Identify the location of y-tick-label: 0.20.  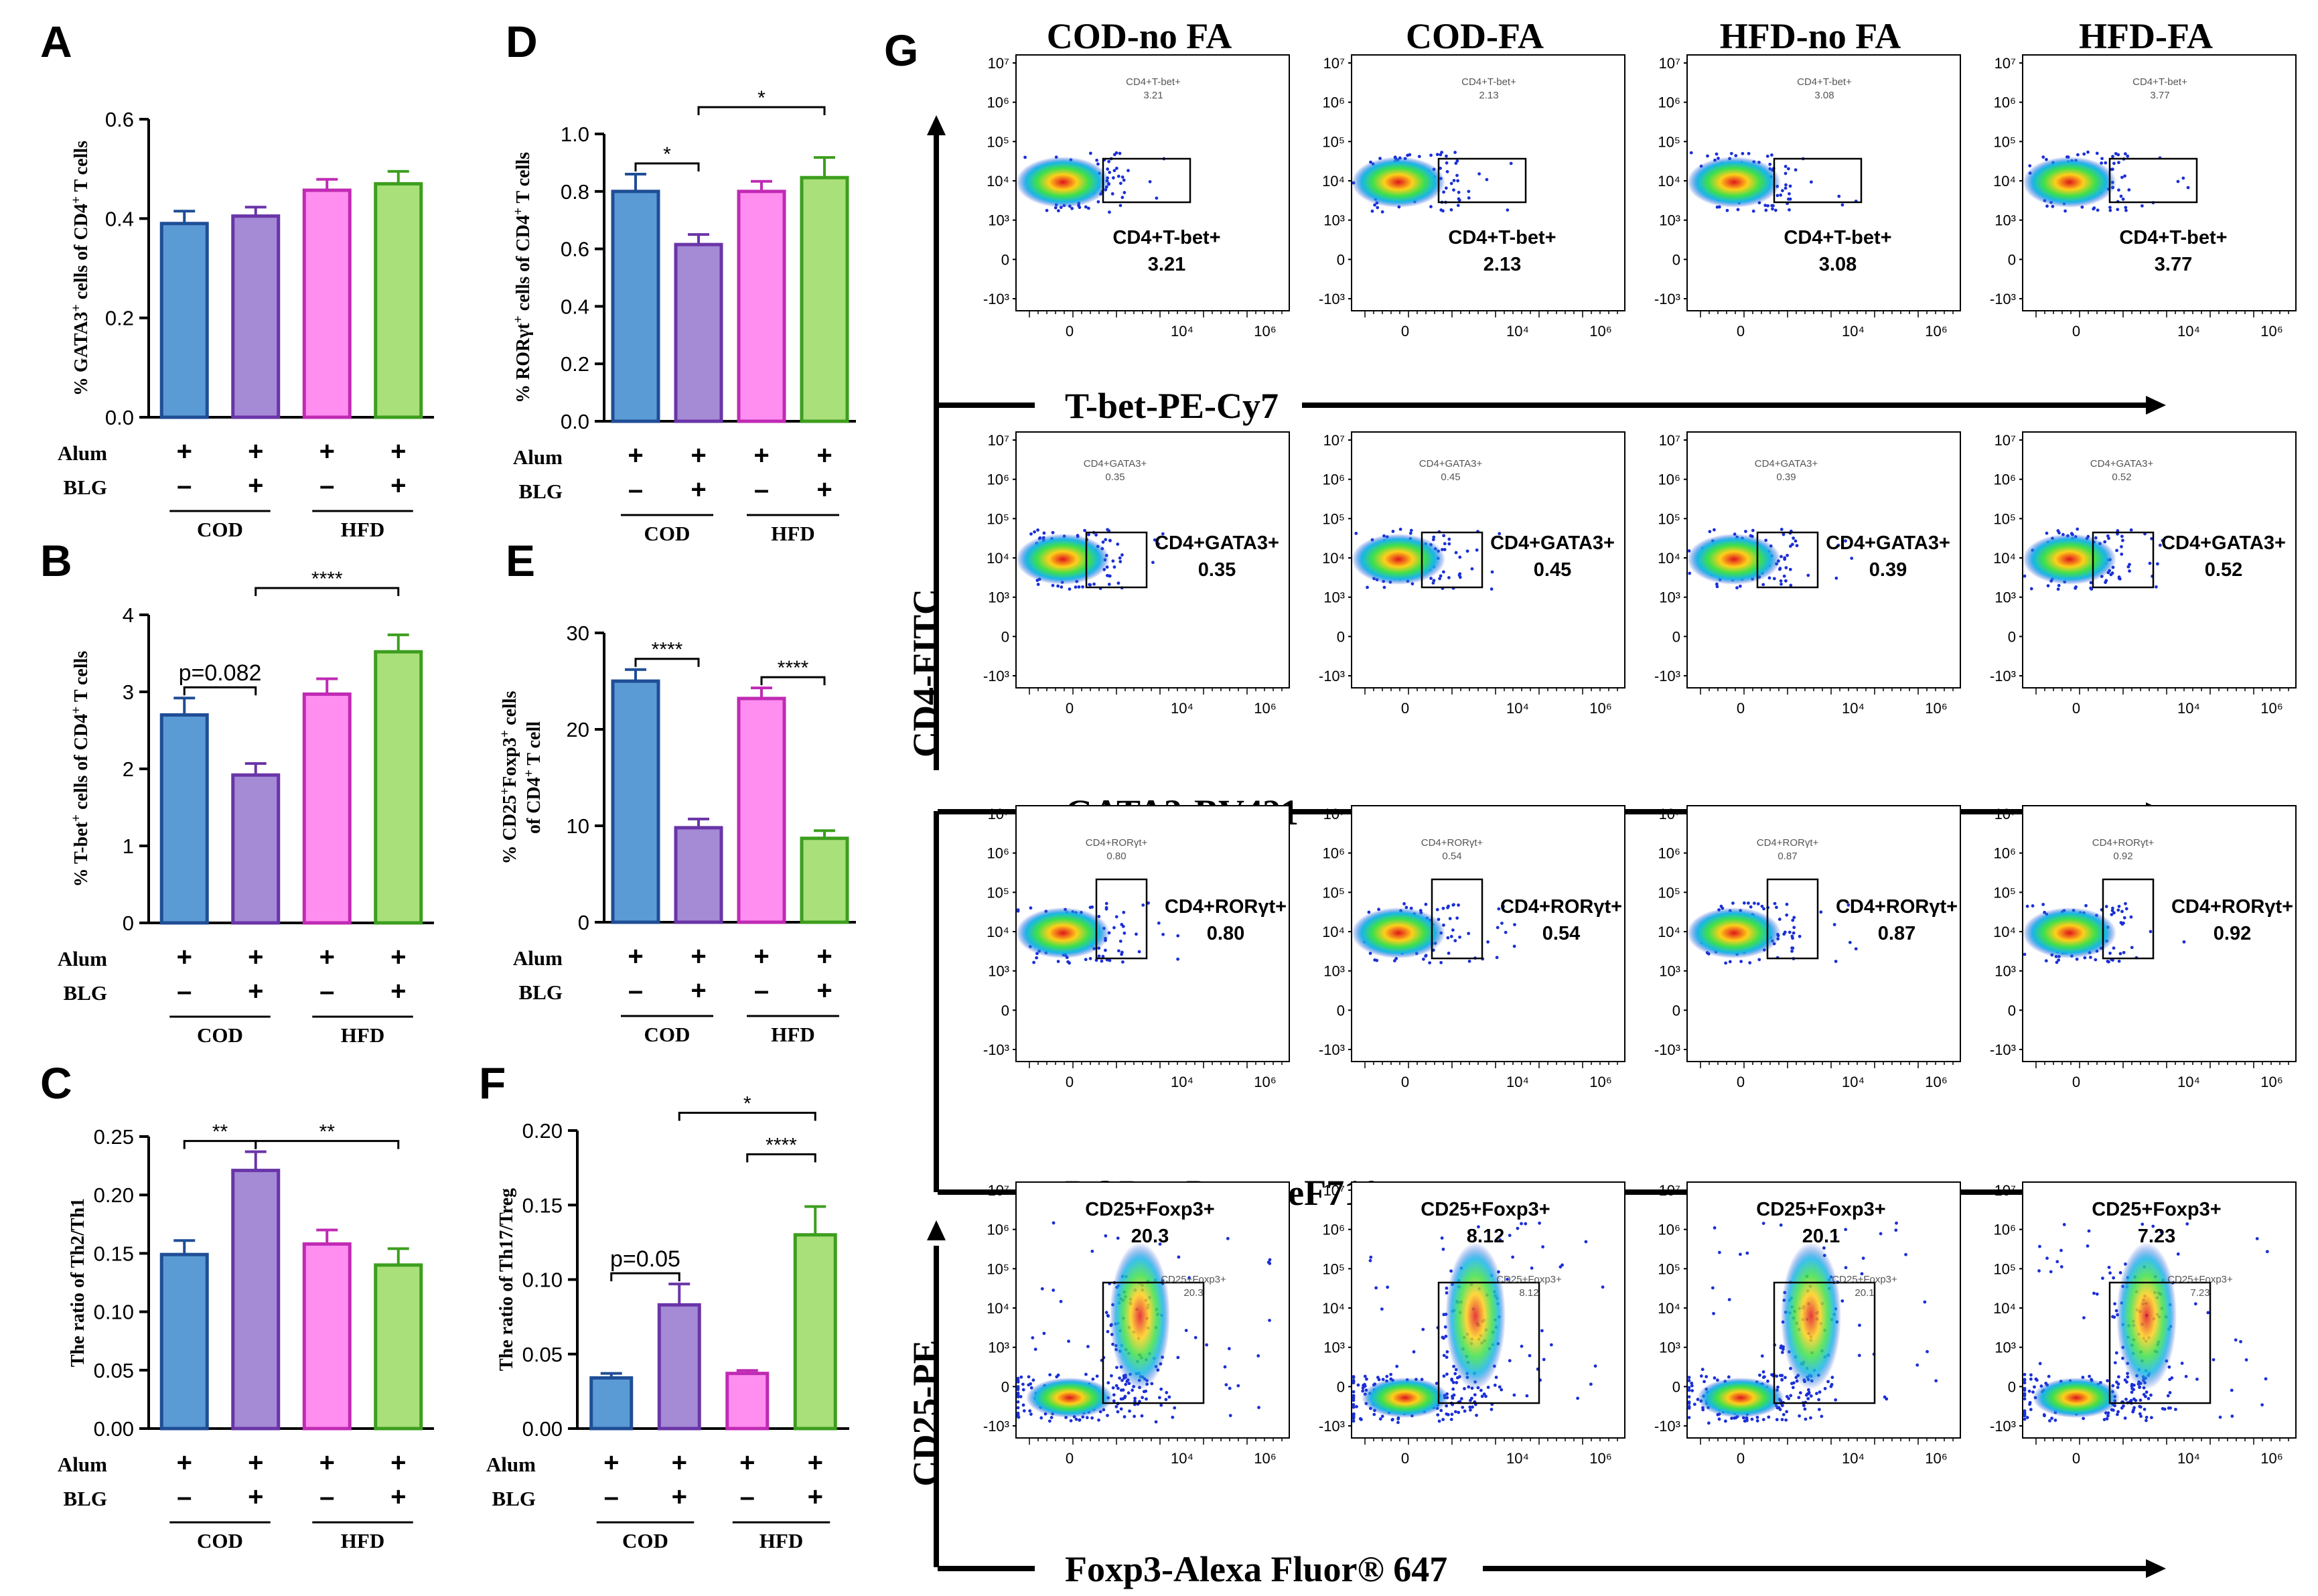
(542, 1131).